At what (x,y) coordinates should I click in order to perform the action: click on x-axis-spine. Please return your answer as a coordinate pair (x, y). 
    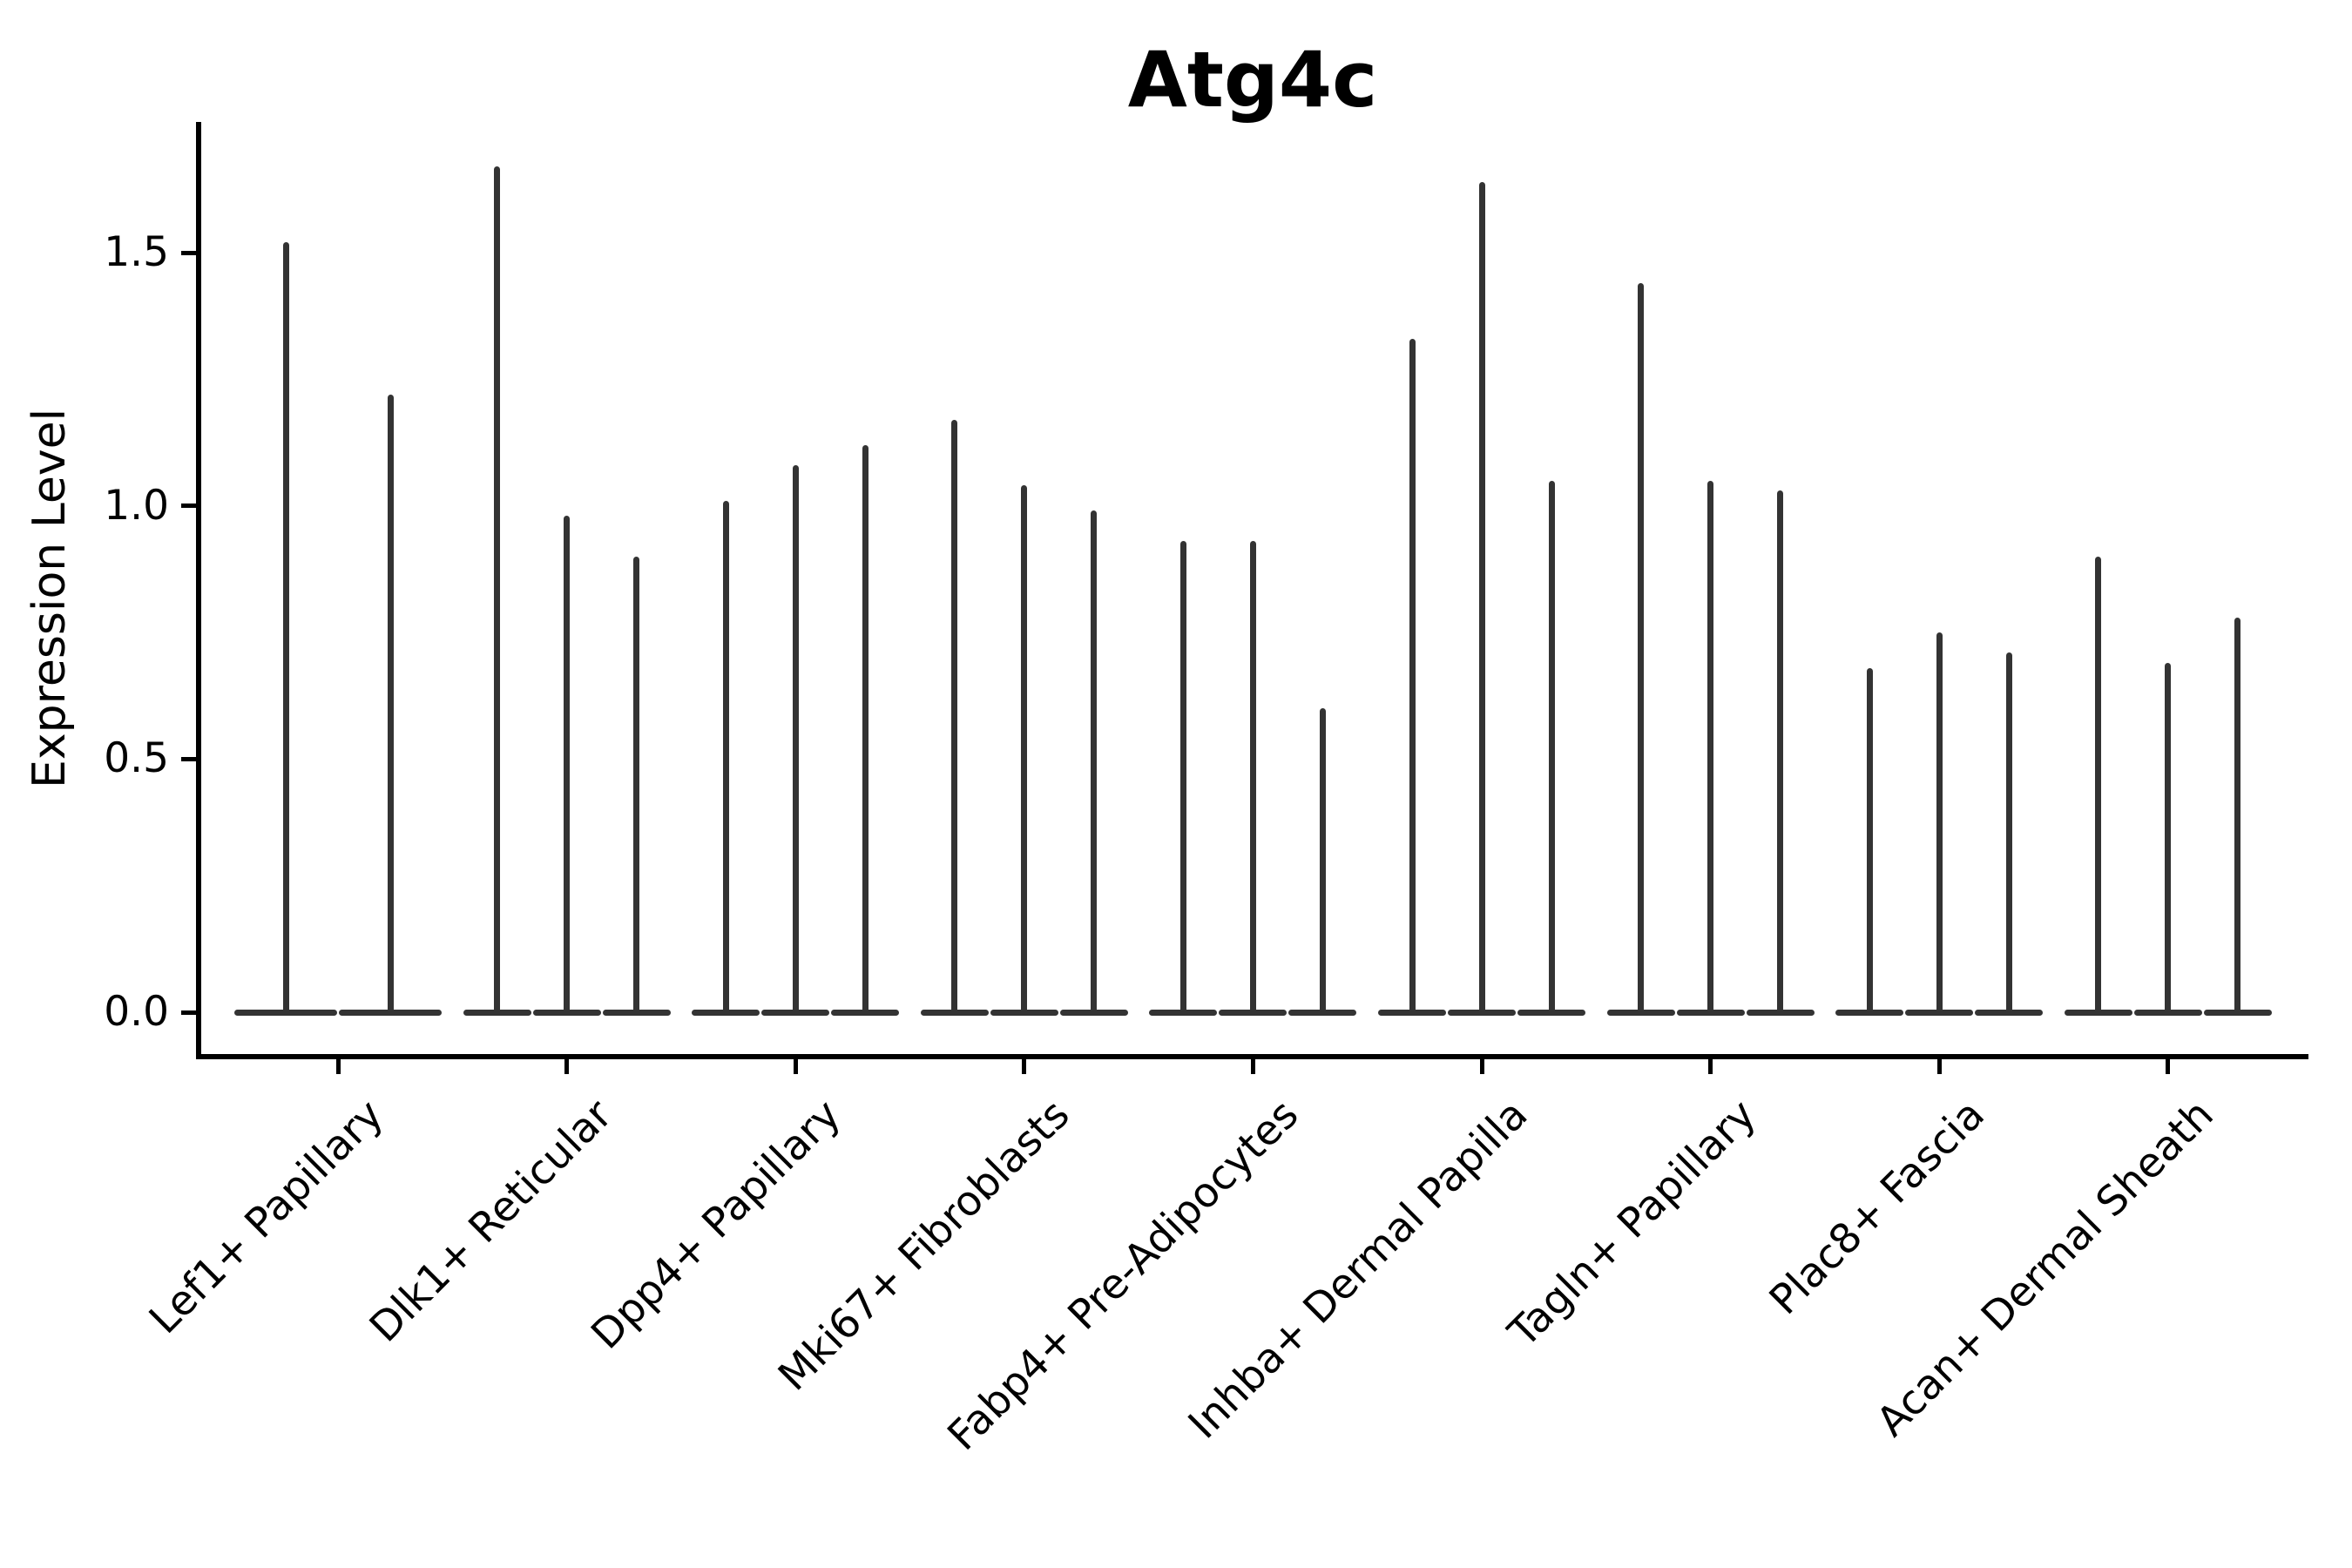
    Looking at the image, I should click on (1252, 1056).